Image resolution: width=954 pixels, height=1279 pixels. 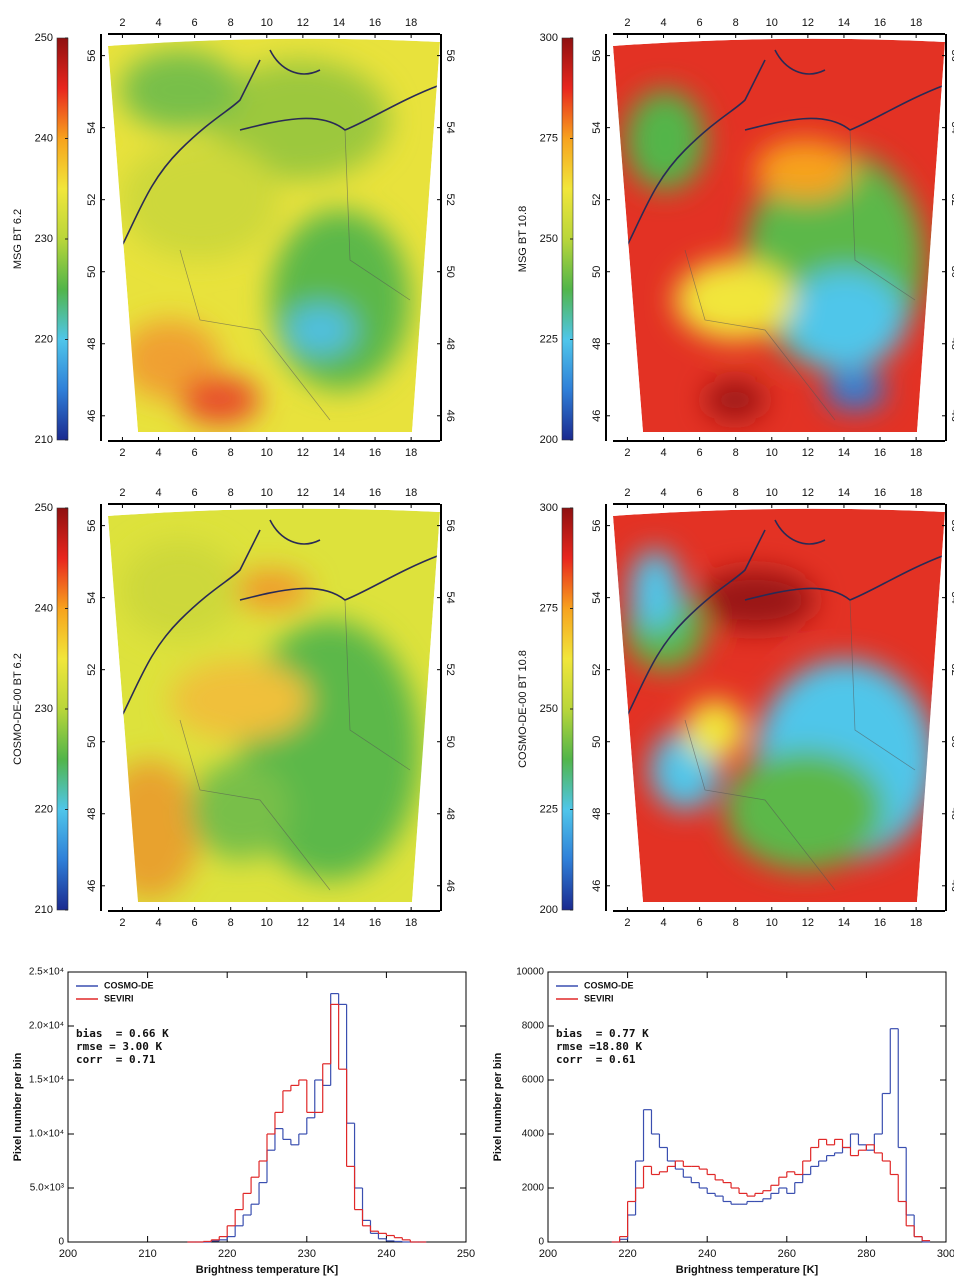 What do you see at coordinates (47, 1188) in the screenshot?
I see `y-tick-label: 5.0×10³` at bounding box center [47, 1188].